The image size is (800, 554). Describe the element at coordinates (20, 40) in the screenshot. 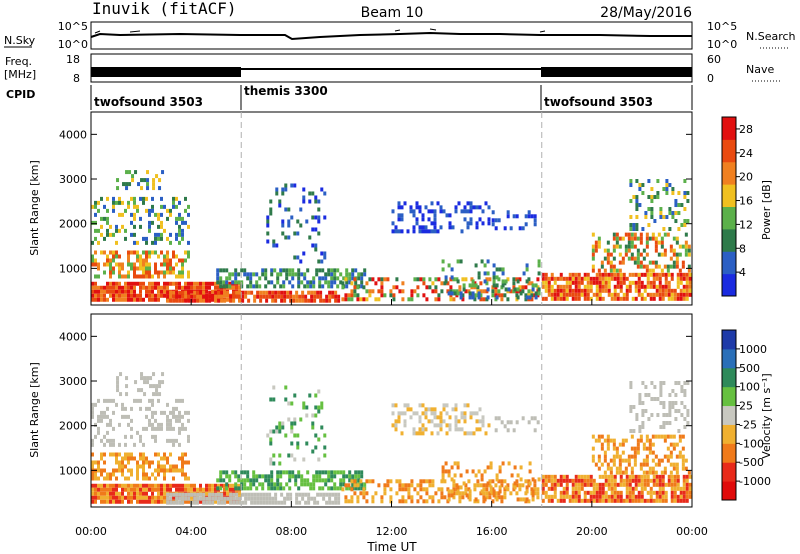

I see `nsky-label: N.Sky` at that location.